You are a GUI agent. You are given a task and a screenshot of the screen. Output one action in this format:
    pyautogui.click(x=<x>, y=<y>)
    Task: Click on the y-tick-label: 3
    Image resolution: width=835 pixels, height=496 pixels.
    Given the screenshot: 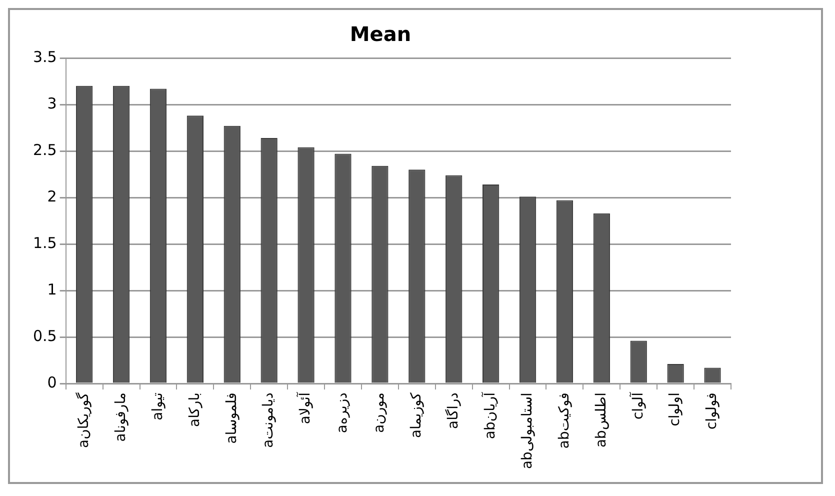 What is the action you would take?
    pyautogui.click(x=52, y=103)
    